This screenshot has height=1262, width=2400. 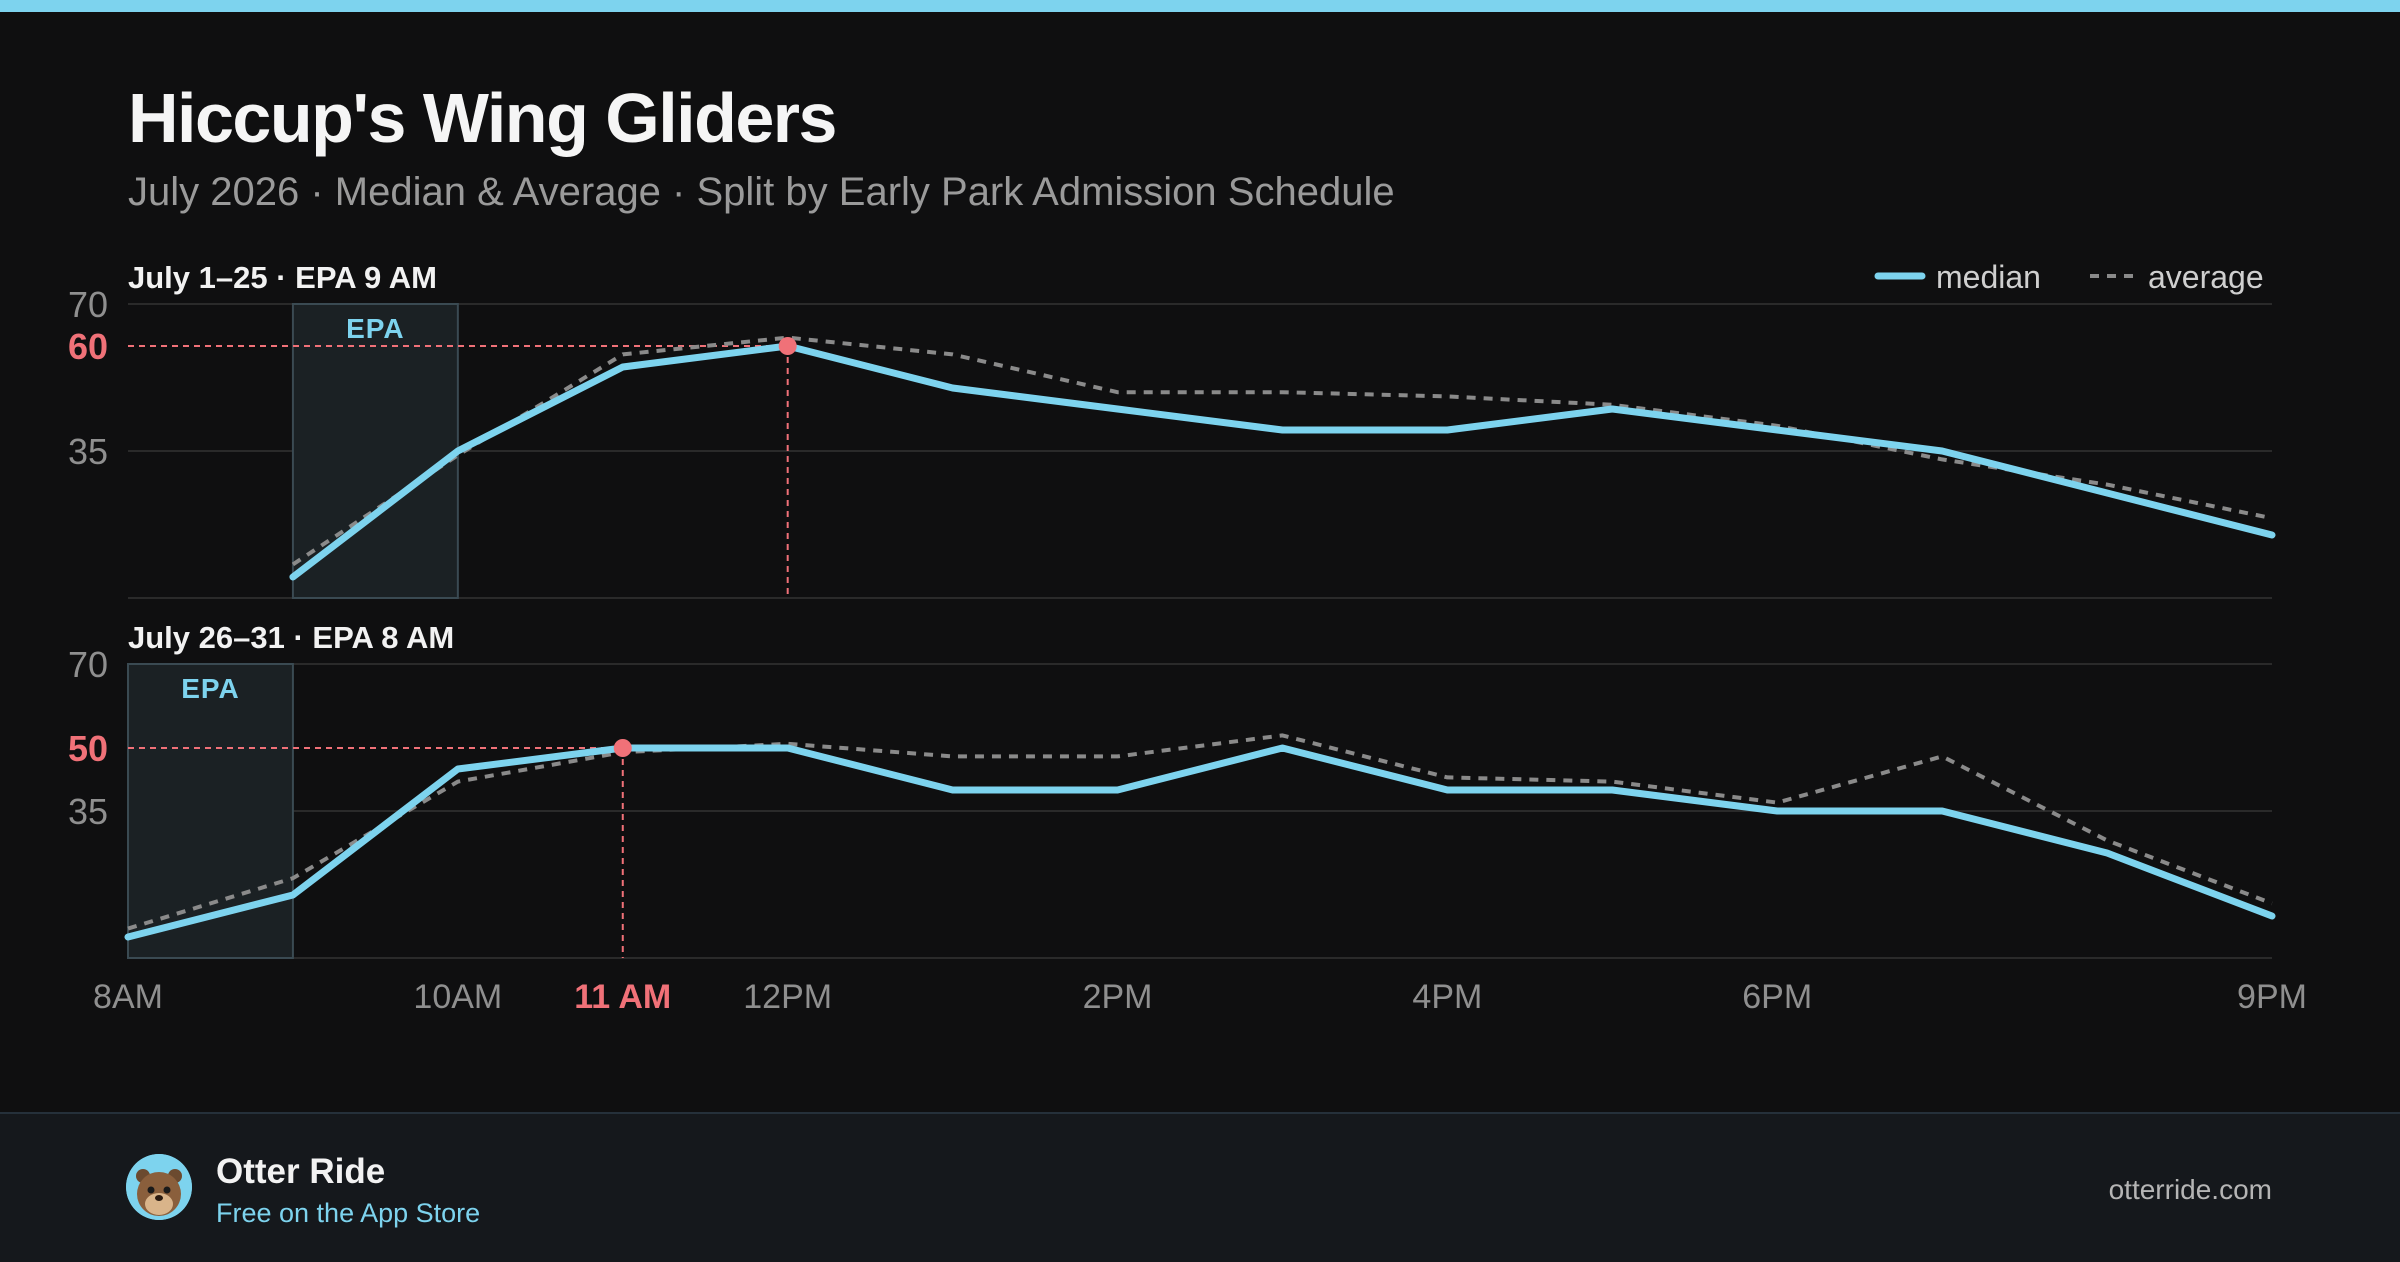 What do you see at coordinates (1988, 277) in the screenshot?
I see `legend-median-label: median` at bounding box center [1988, 277].